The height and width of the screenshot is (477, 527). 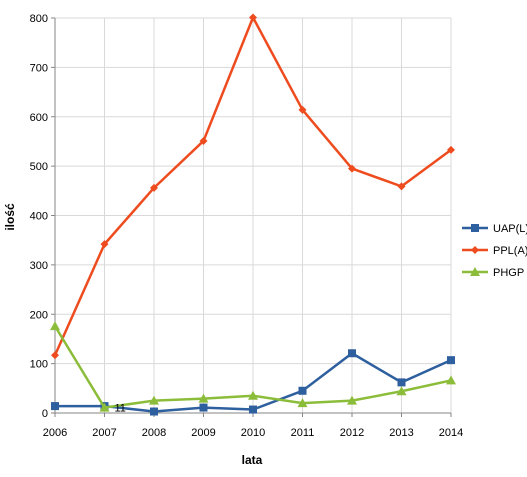 What do you see at coordinates (39, 266) in the screenshot?
I see `y-tick-label: 300` at bounding box center [39, 266].